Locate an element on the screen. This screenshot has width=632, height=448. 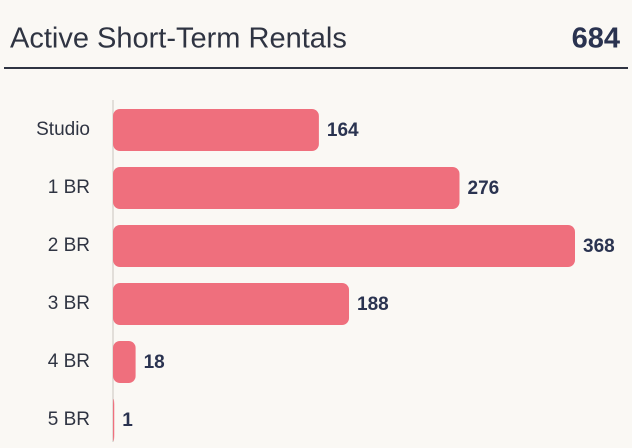
value-label: 164 is located at coordinates (343, 130).